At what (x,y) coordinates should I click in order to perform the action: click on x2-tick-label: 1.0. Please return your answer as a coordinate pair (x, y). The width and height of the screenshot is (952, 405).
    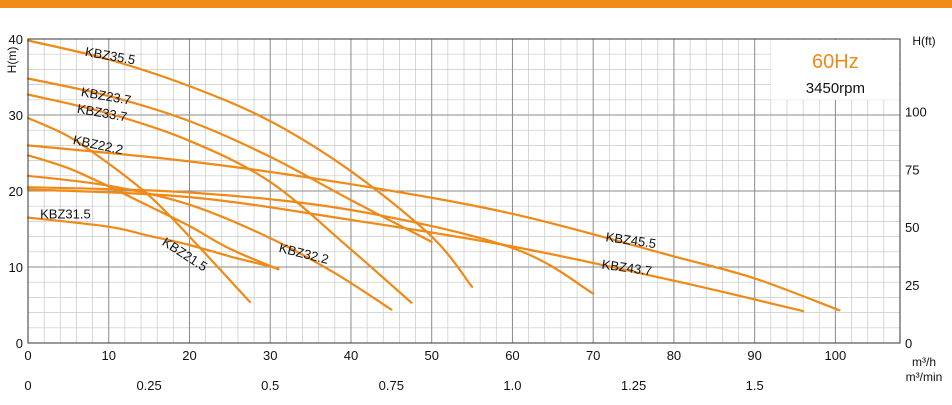
    Looking at the image, I should click on (512, 385).